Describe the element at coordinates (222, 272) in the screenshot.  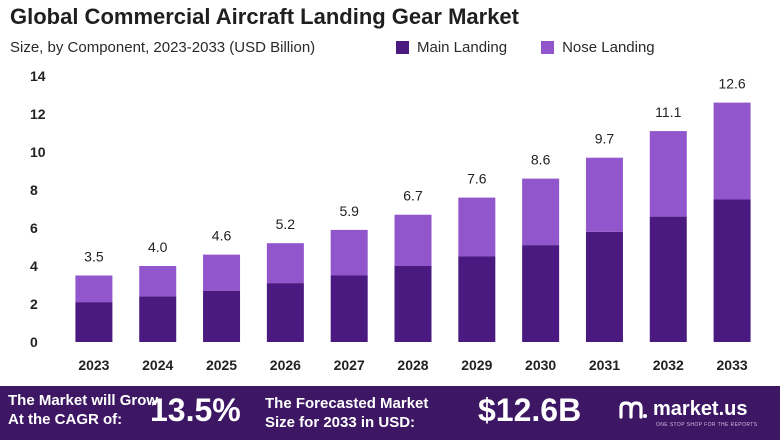
I see `bar-nose-2025` at that location.